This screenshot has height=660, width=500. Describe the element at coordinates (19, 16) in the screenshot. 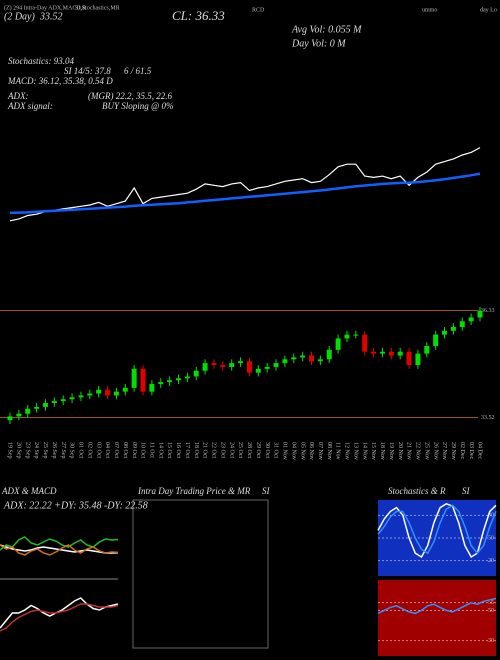

I see `header-text: (2 Day)` at that location.